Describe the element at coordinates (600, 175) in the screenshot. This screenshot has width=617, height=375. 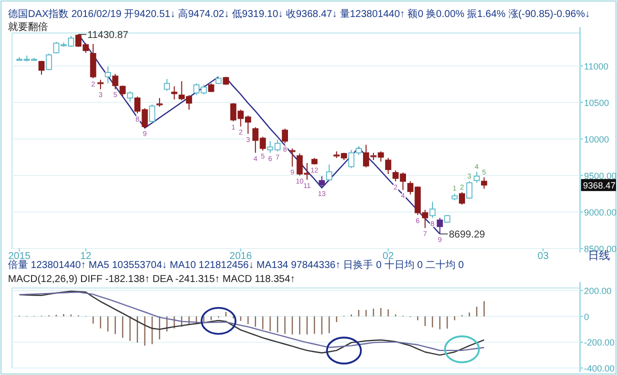
I see `y-tick-label: 9500.00` at that location.